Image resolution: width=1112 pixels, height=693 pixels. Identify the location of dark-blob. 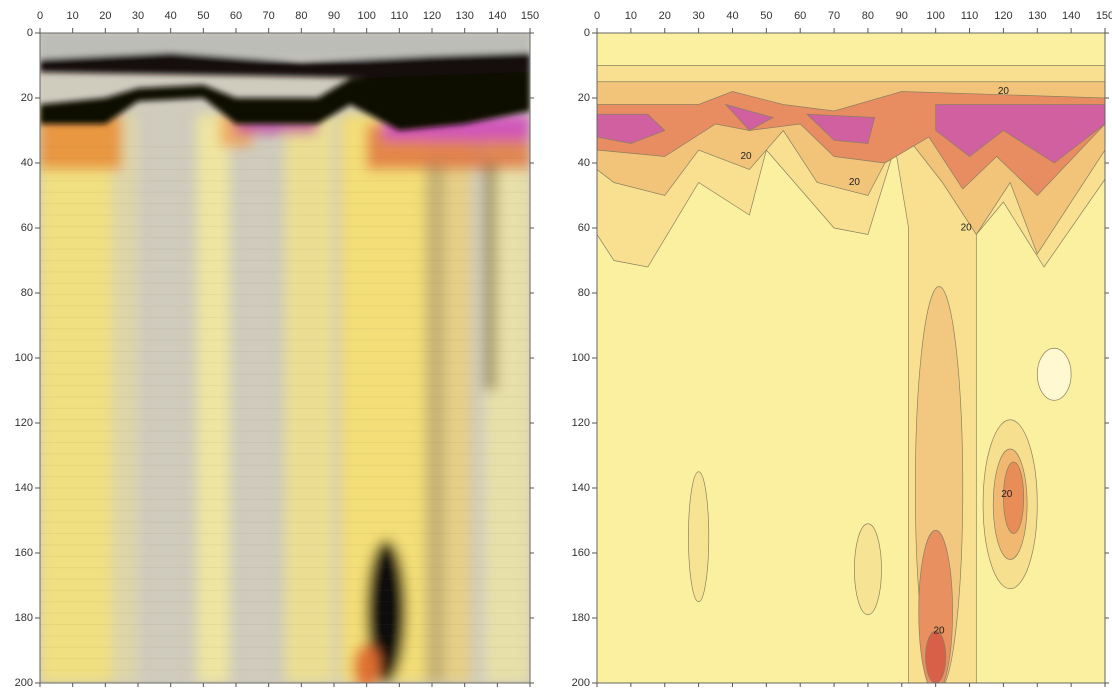
(386, 611).